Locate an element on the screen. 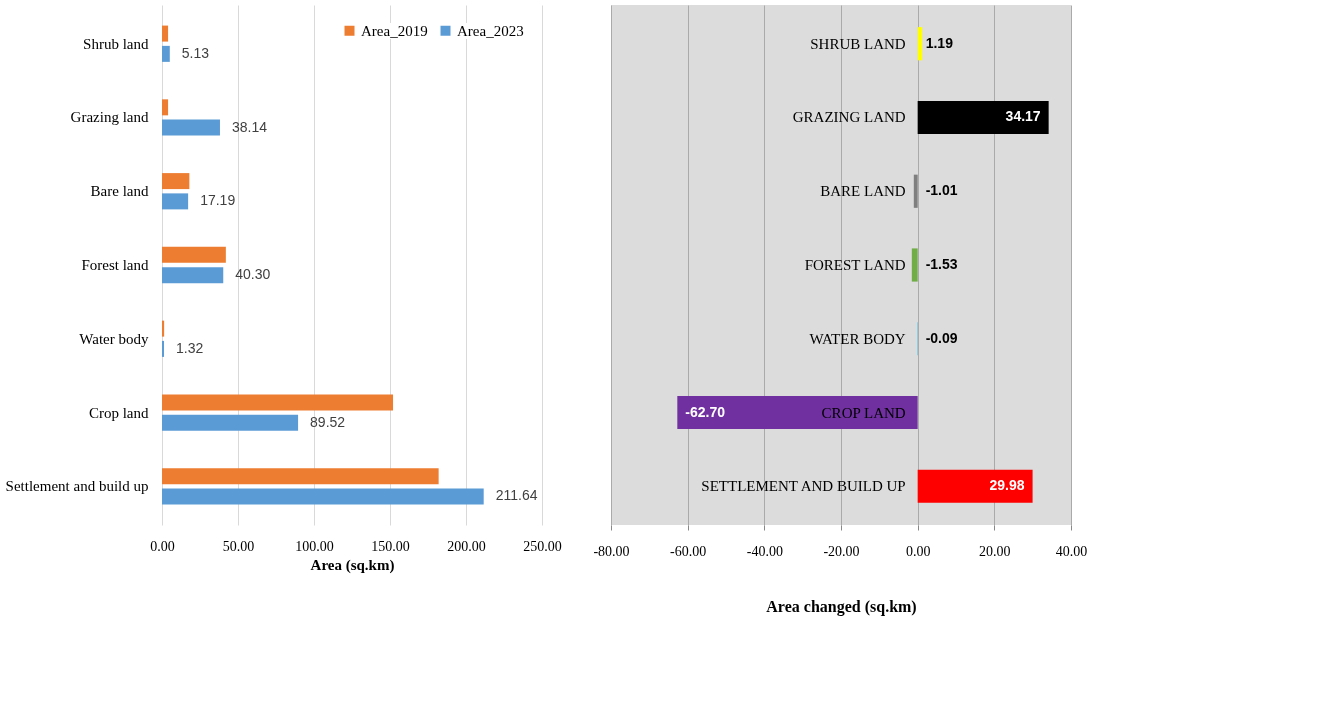 This screenshot has width=1344, height=726. x-tick-label: 250.00 is located at coordinates (542, 546).